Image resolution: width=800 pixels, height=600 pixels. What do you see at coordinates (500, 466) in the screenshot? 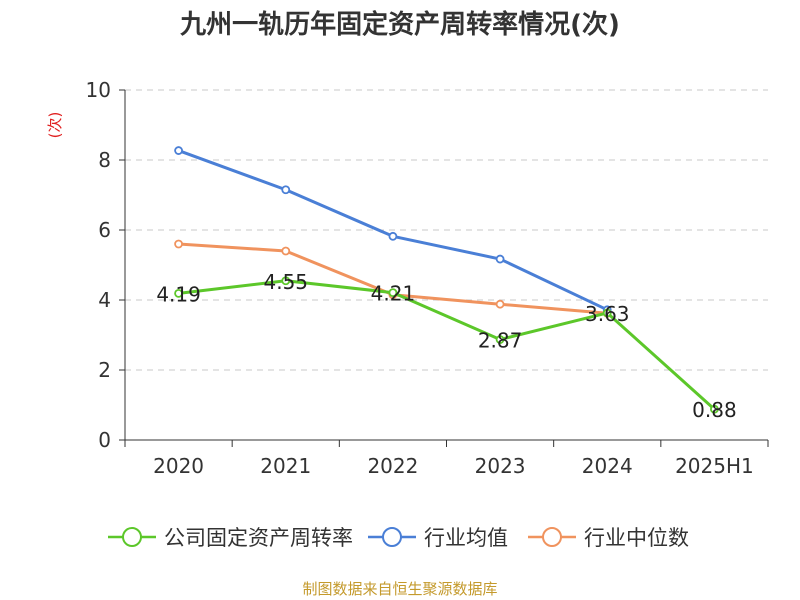
I see `x-tick-label: 2023` at bounding box center [500, 466].